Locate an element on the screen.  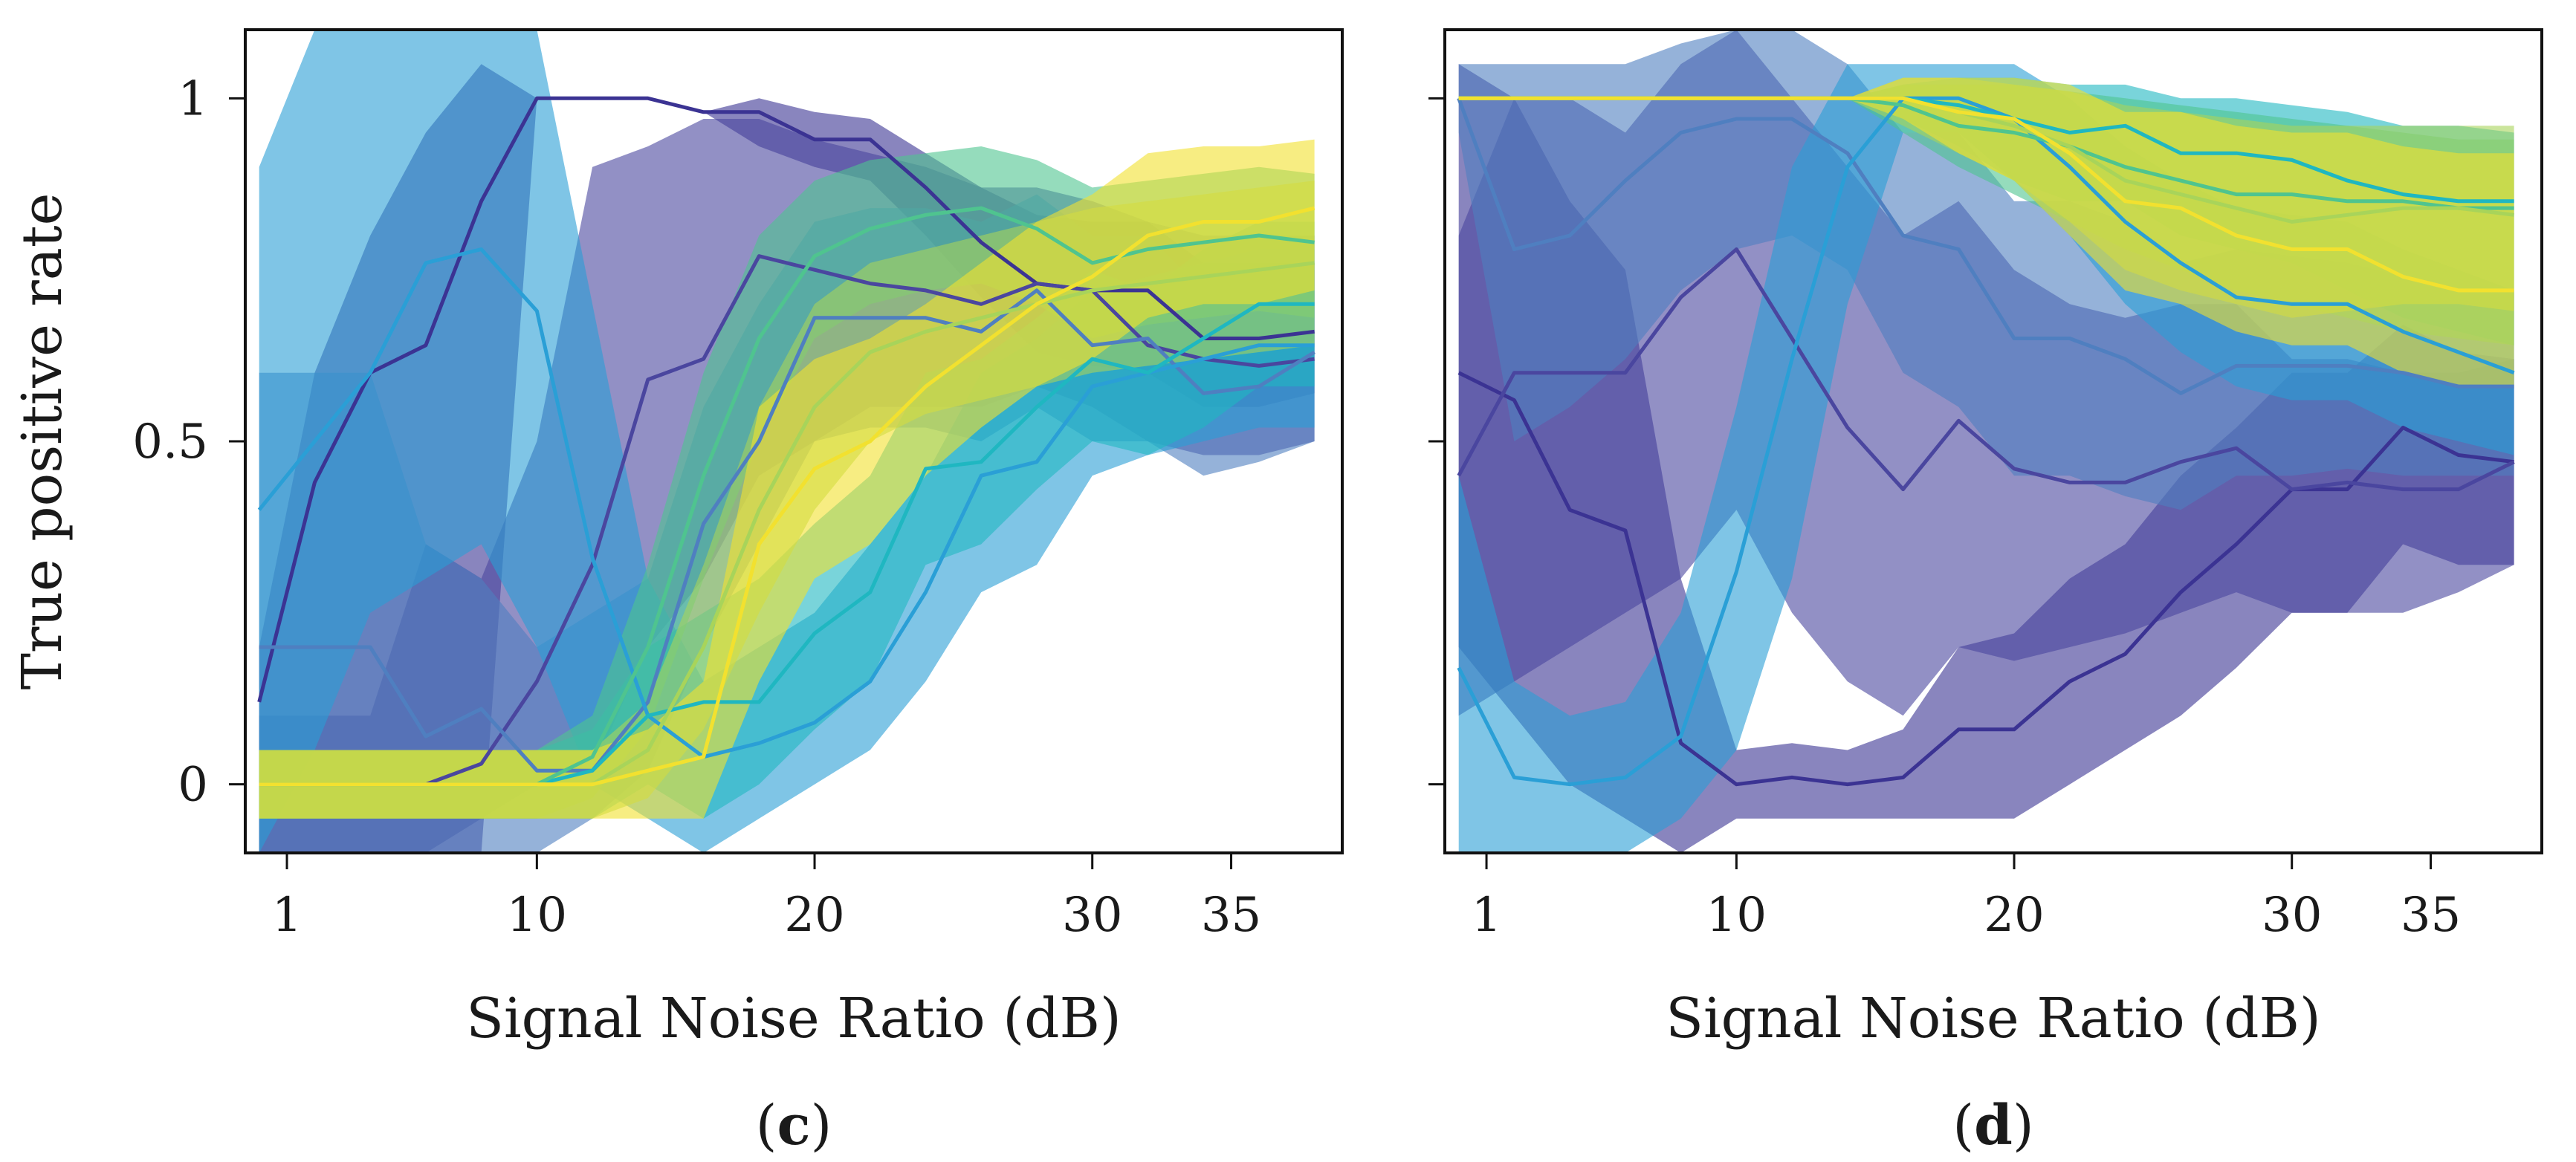
y-tick-label: 0 is located at coordinates (193, 785).